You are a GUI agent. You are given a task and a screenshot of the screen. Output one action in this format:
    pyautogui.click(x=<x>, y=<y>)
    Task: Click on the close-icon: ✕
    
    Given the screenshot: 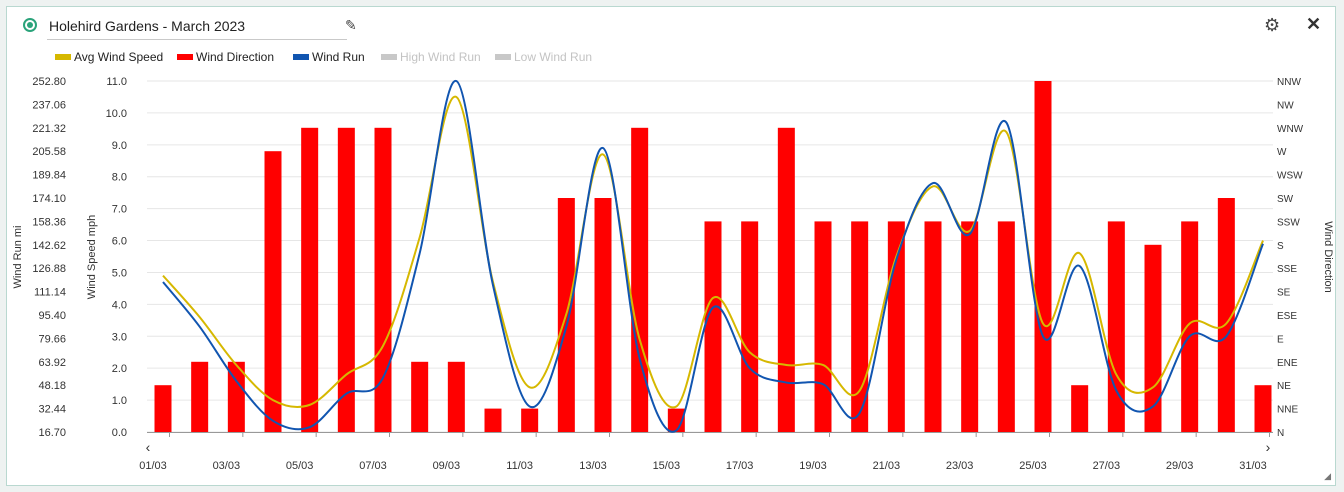 What is the action you would take?
    pyautogui.click(x=1314, y=24)
    